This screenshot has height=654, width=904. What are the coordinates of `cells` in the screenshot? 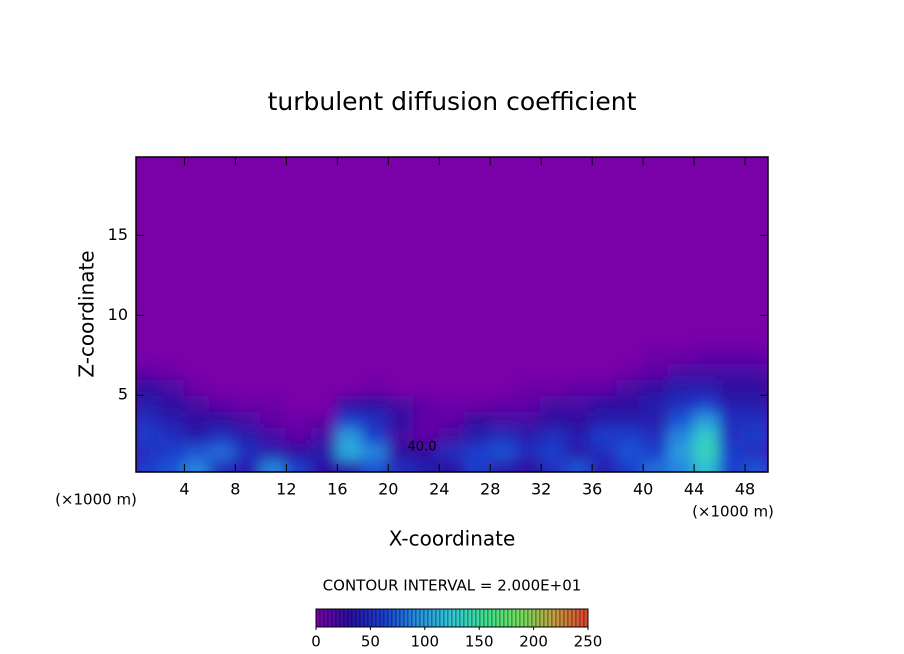 It's located at (452, 409).